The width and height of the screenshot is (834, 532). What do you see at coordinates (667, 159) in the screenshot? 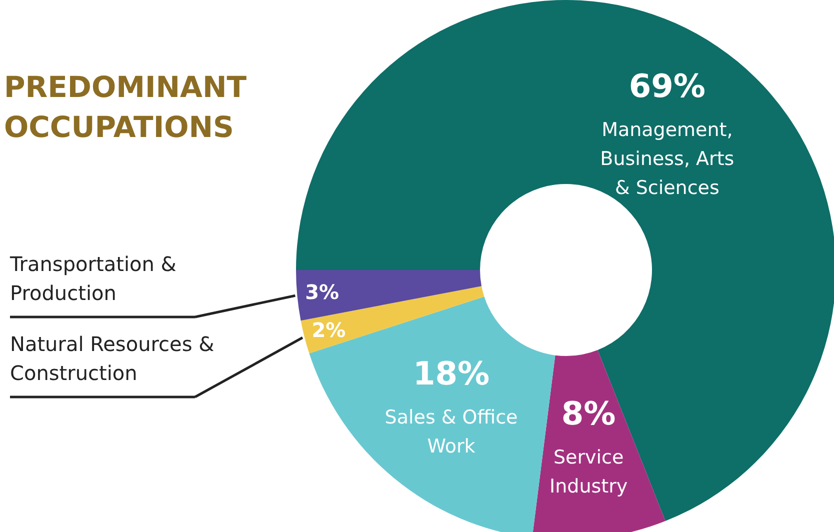
I see `slice-label: Management, Business, Arts & Sciences` at bounding box center [667, 159].